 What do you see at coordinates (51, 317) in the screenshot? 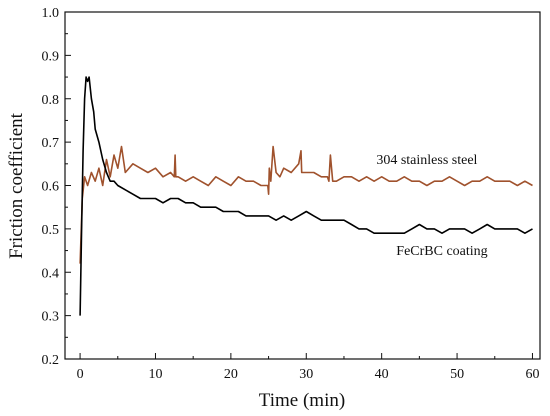
I see `y-tick-label: 0.3` at bounding box center [51, 317].